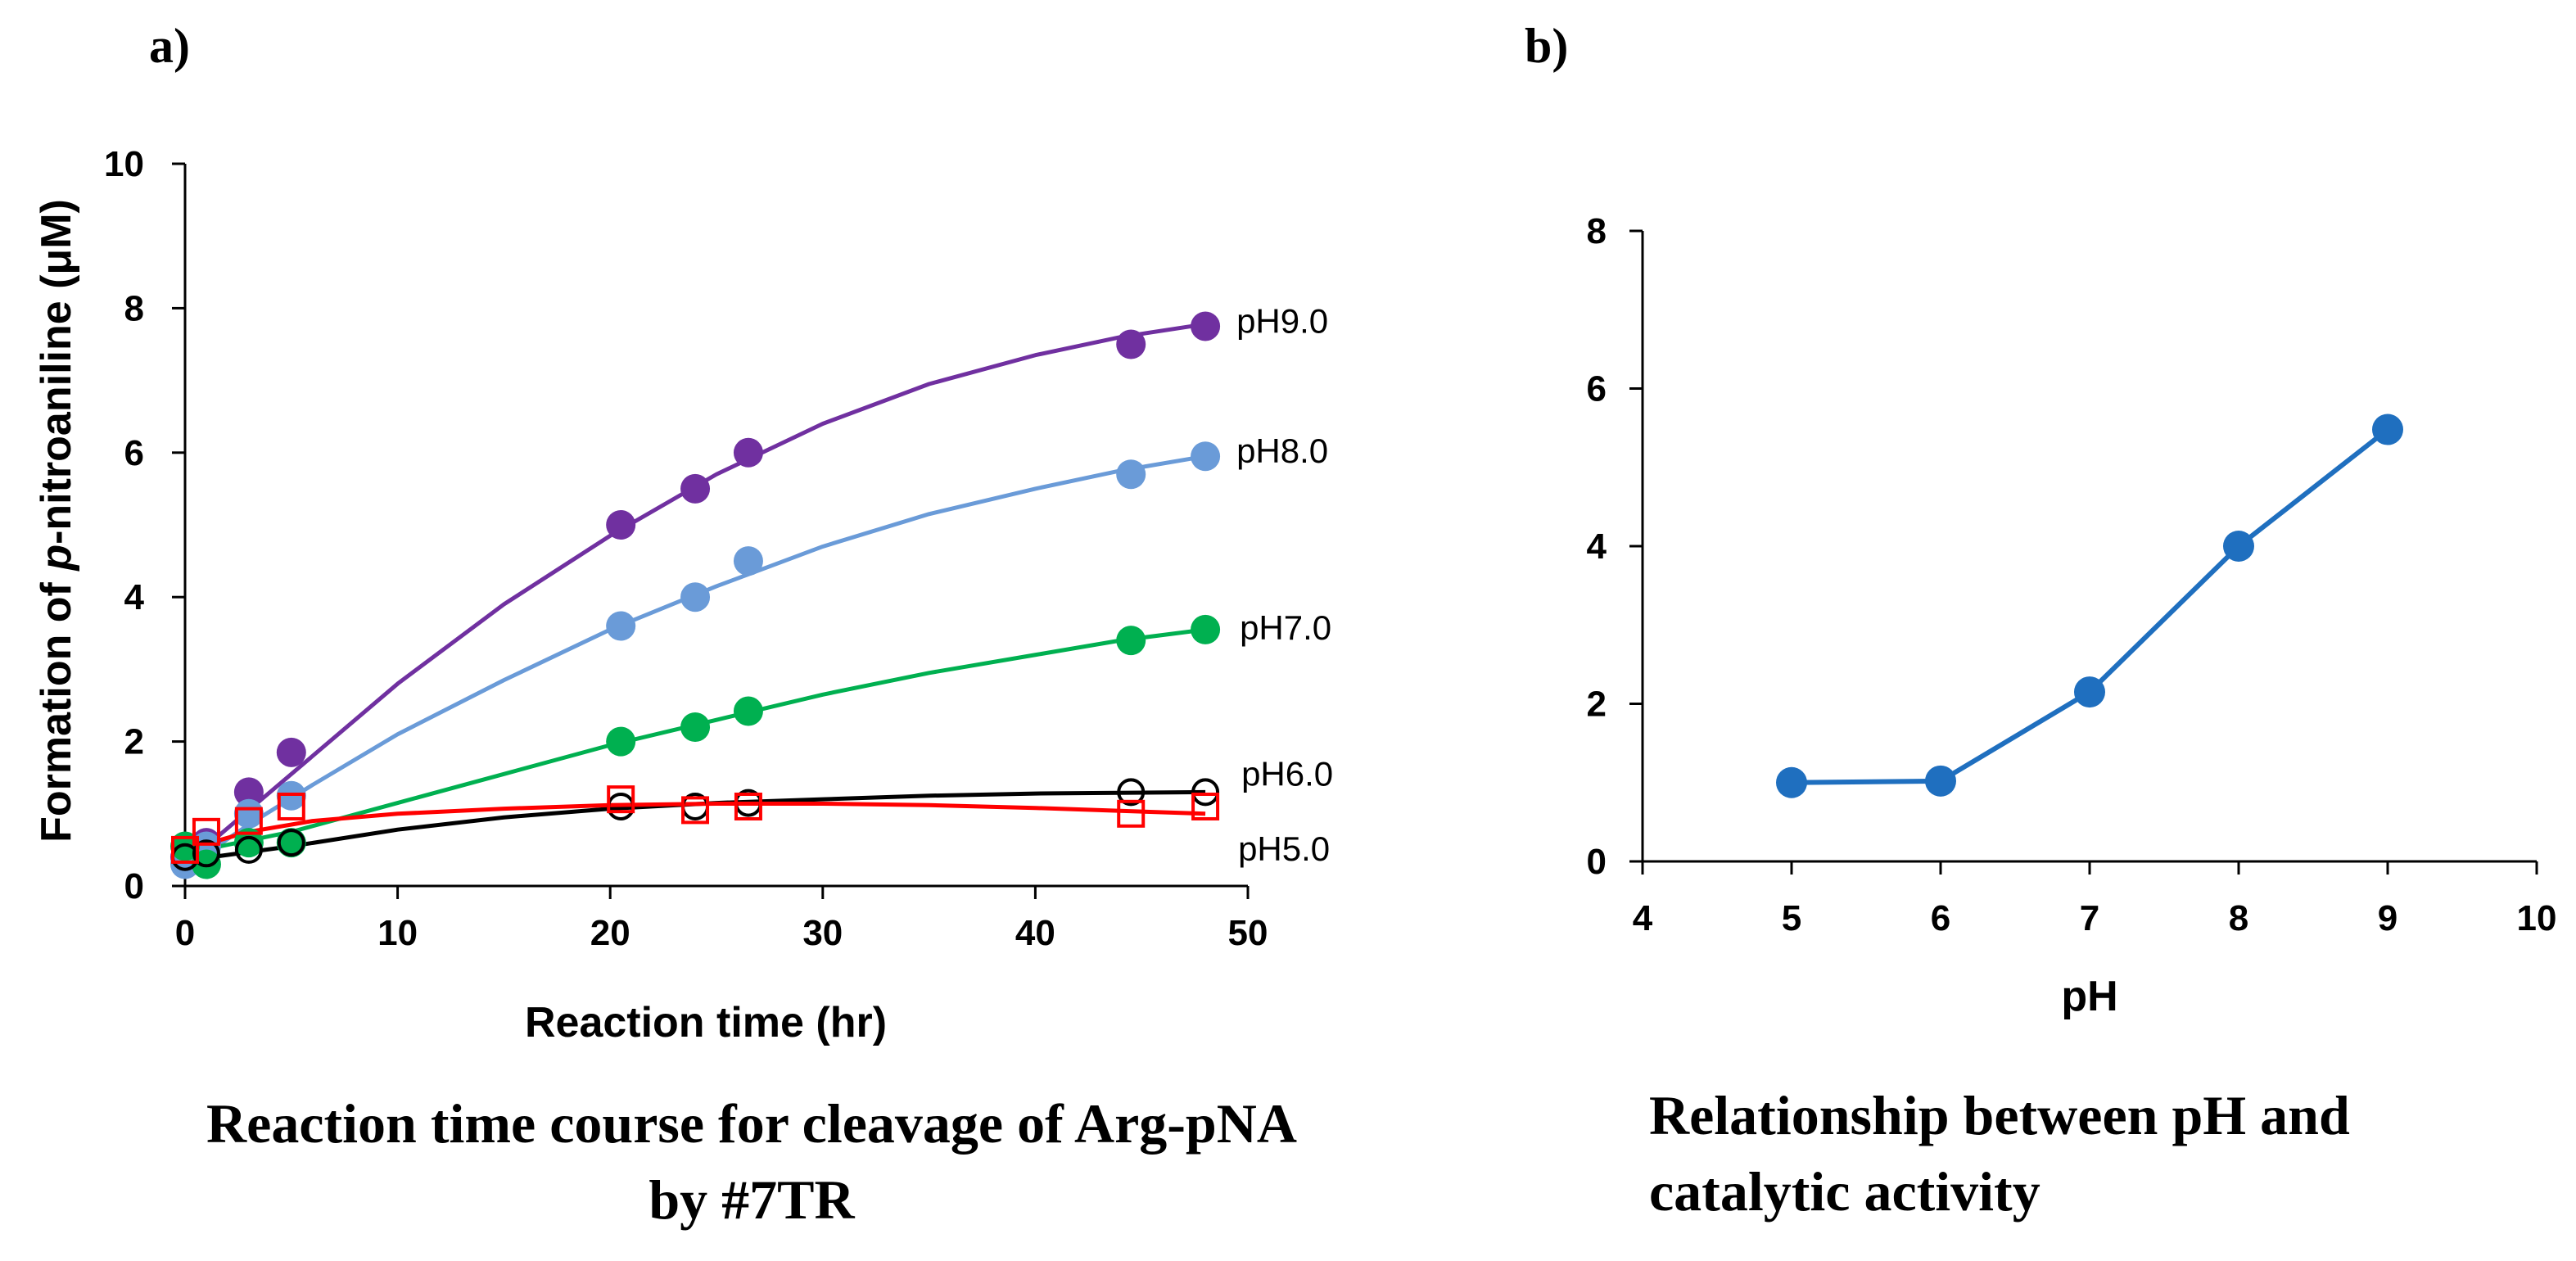 This screenshot has height=1261, width=2576. What do you see at coordinates (1248, 933) in the screenshot?
I see `x-tick-label: 50` at bounding box center [1248, 933].